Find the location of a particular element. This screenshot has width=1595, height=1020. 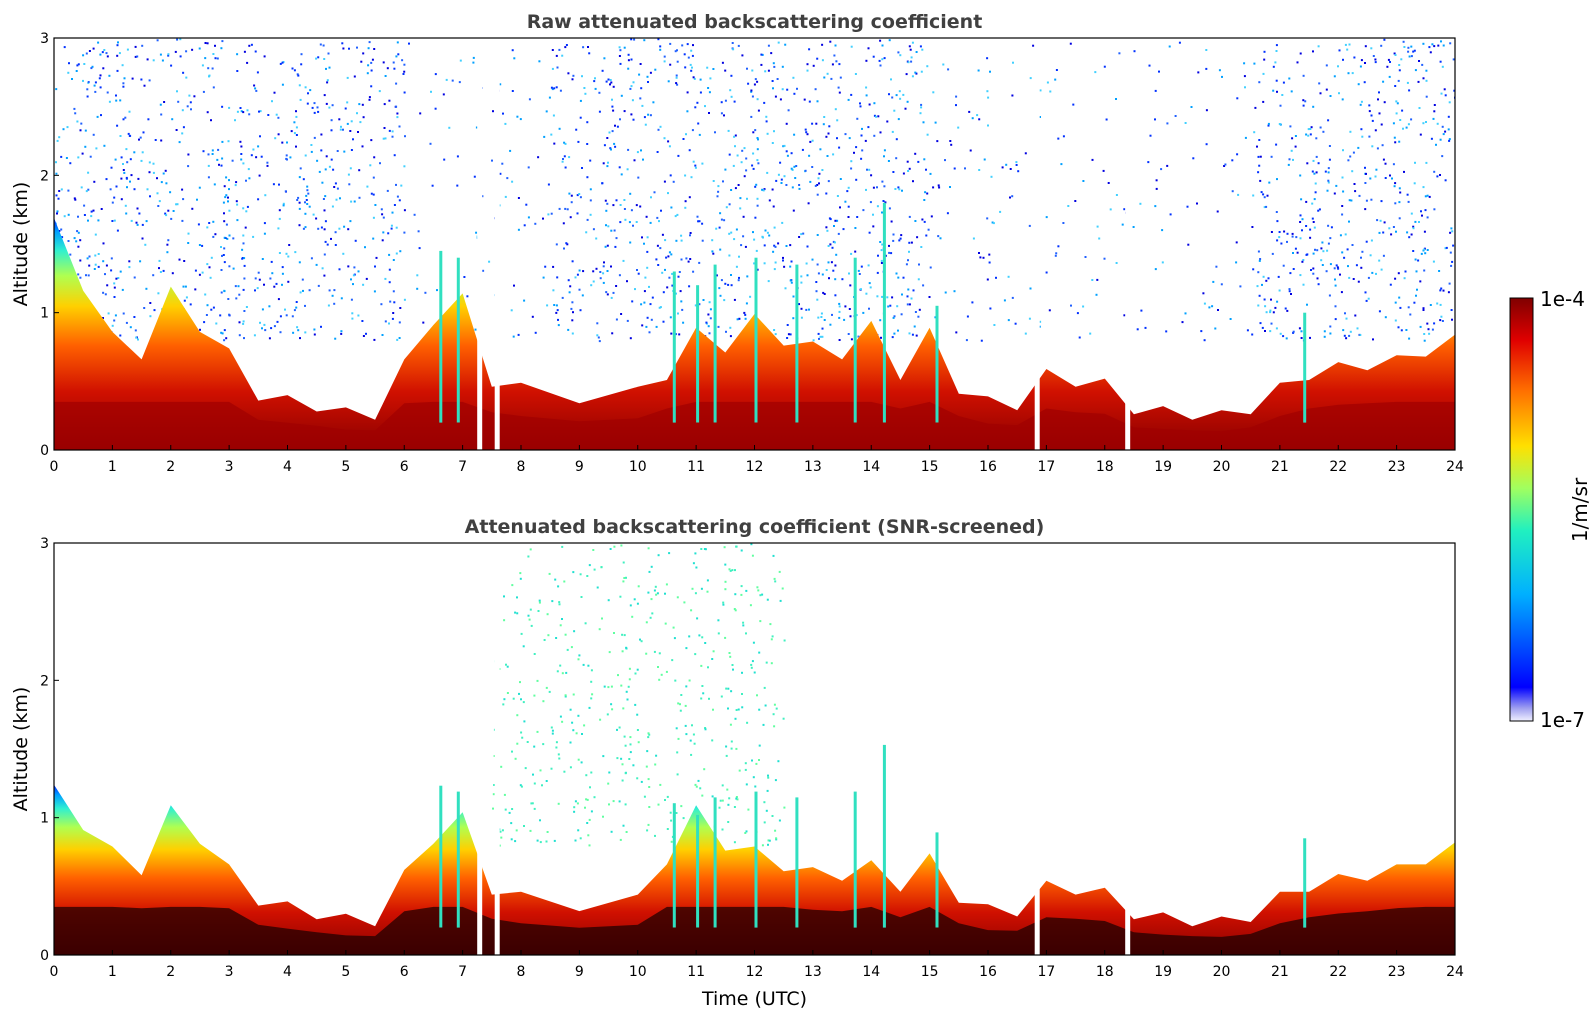

data-gap is located at coordinates (1037, 244).